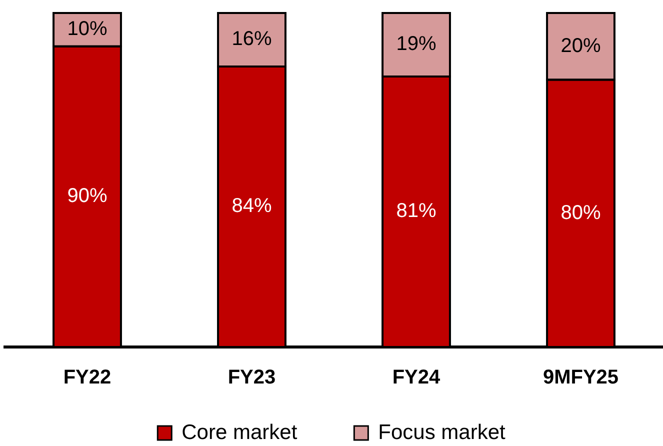 This screenshot has height=446, width=663. What do you see at coordinates (417, 377) in the screenshot?
I see `x-tick-label: FY24` at bounding box center [417, 377].